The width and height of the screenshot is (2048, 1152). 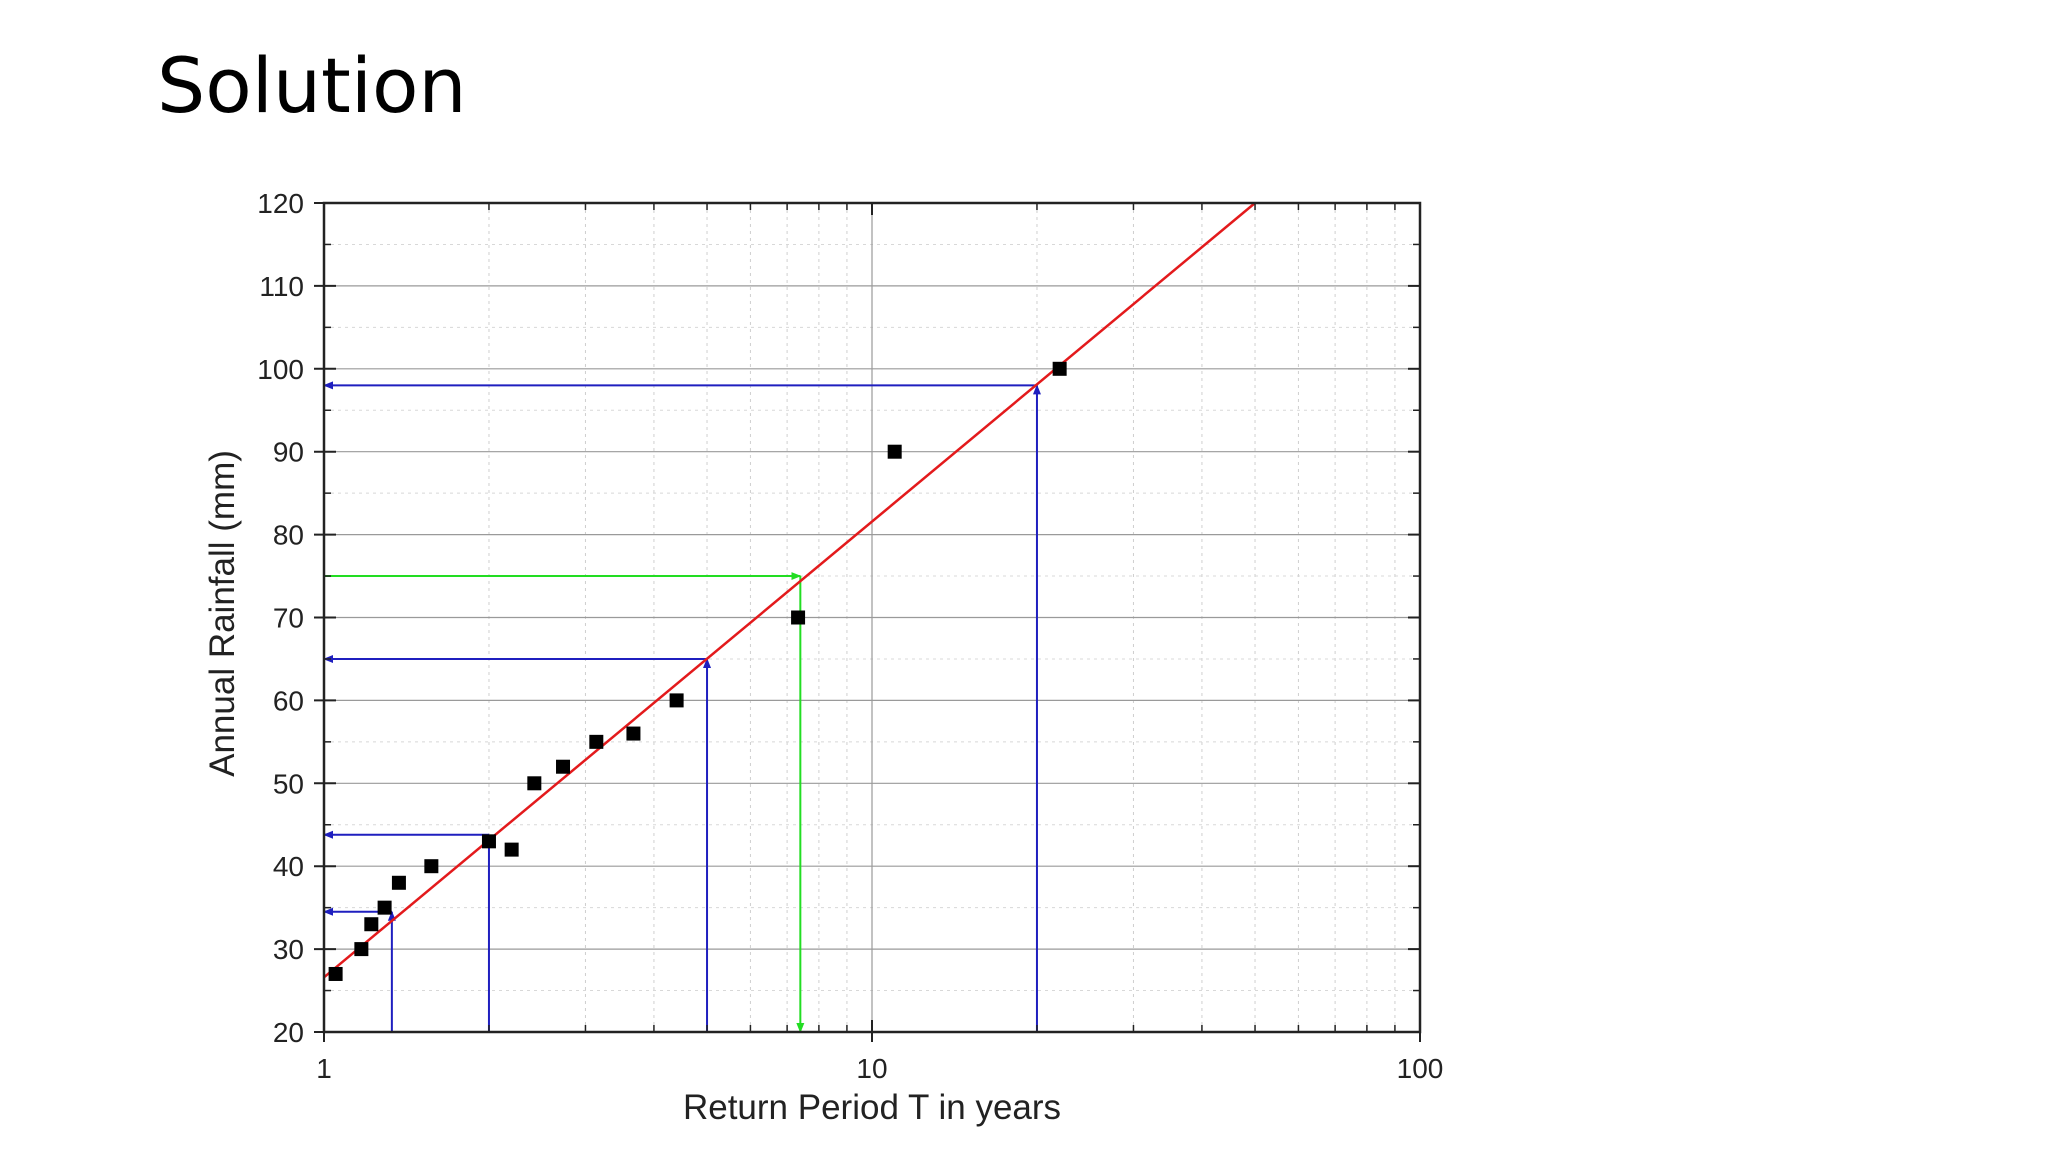 I want to click on x-tick-label: 100, so click(x=1420, y=1068).